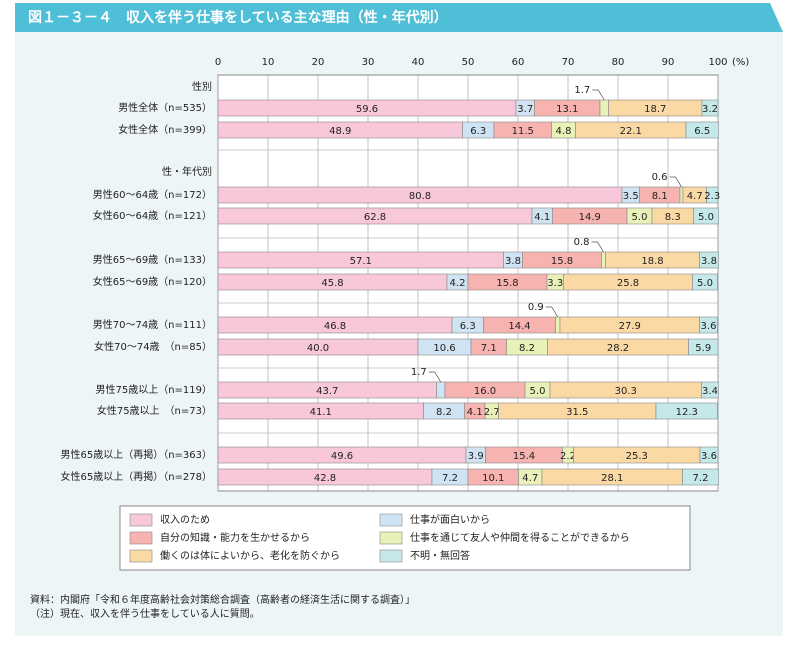 Image resolution: width=800 pixels, height=650 pixels. What do you see at coordinates (492, 412) in the screenshot?
I see `value-label: 2.7` at bounding box center [492, 412].